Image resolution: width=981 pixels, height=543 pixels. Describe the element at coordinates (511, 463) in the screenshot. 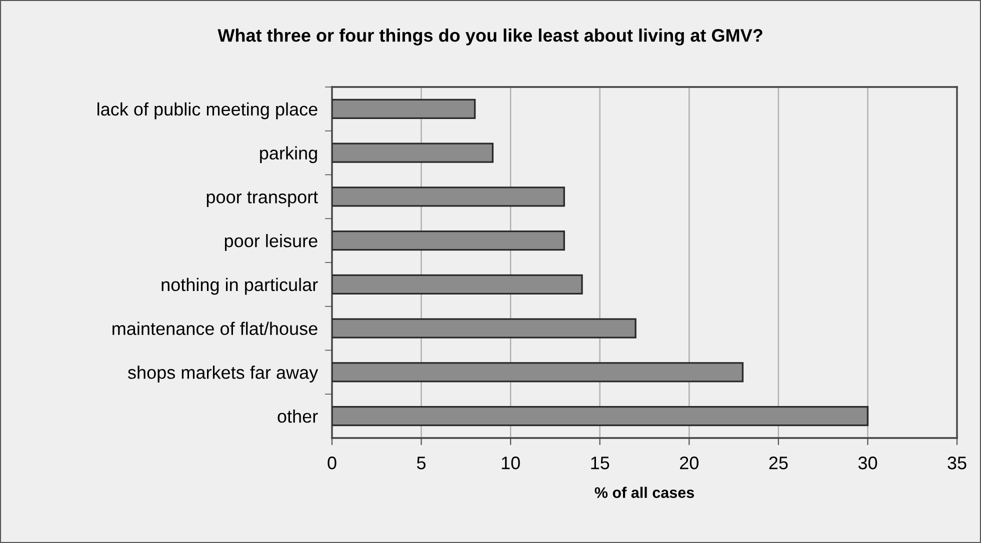

I see `x-tick-label: 10` at that location.